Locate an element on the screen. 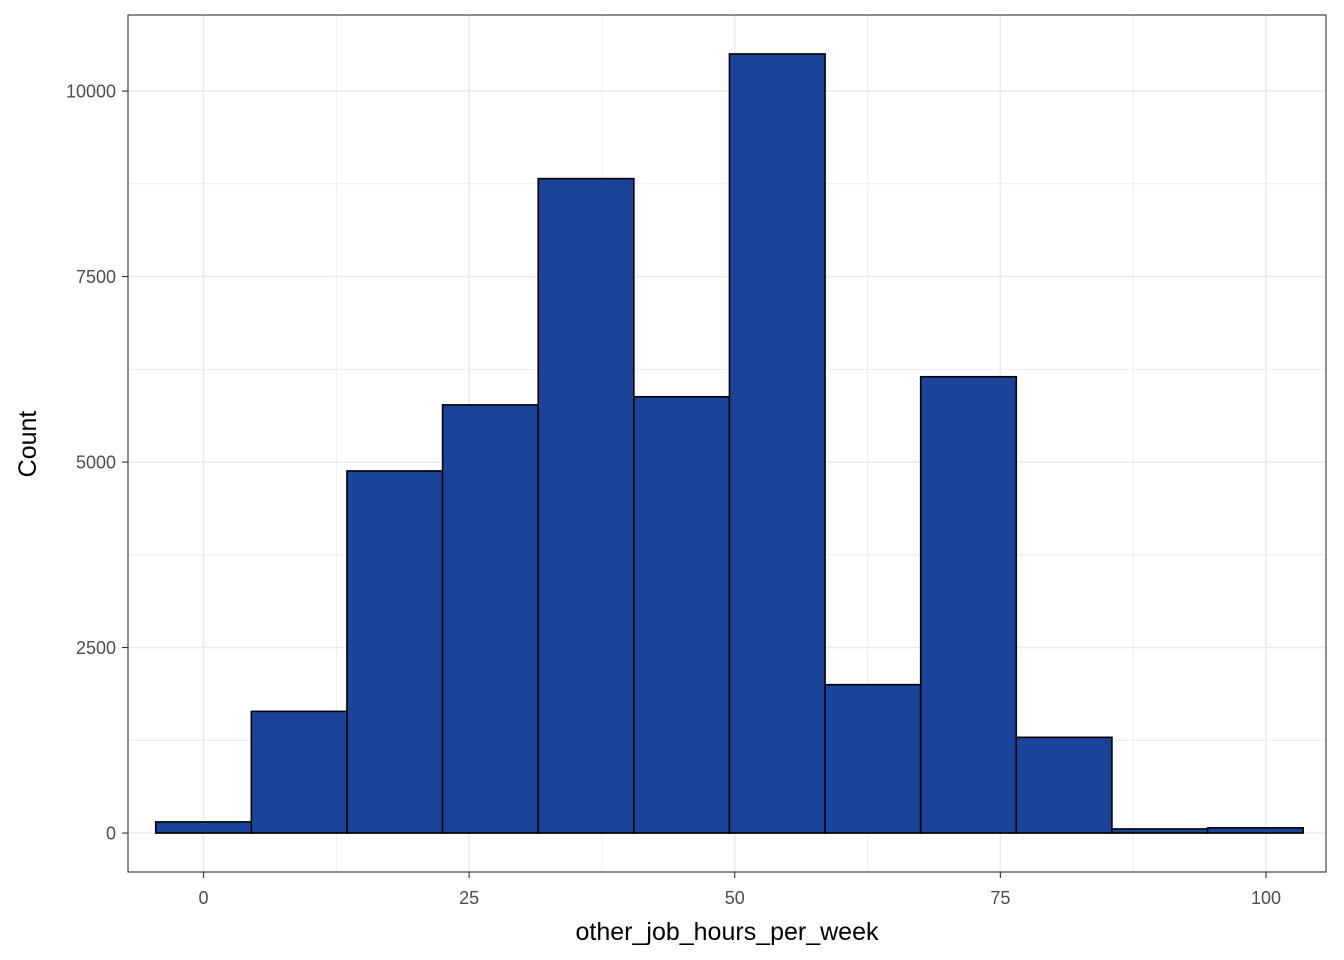  x-axis-title: other_job_hours_per_week is located at coordinates (727, 932).